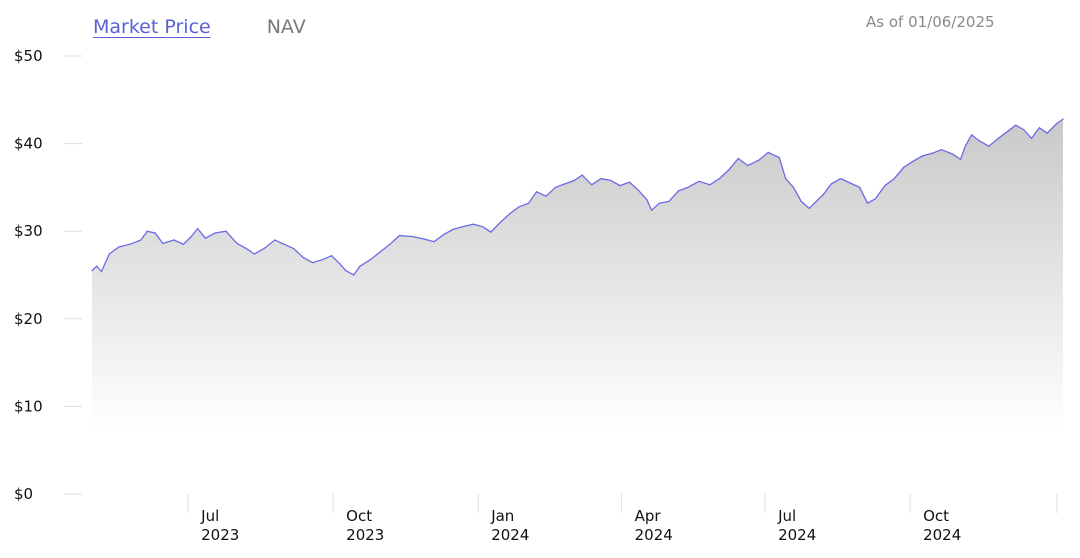 Image resolution: width=1080 pixels, height=558 pixels. What do you see at coordinates (648, 516) in the screenshot?
I see `x-tick-month: Apr` at bounding box center [648, 516].